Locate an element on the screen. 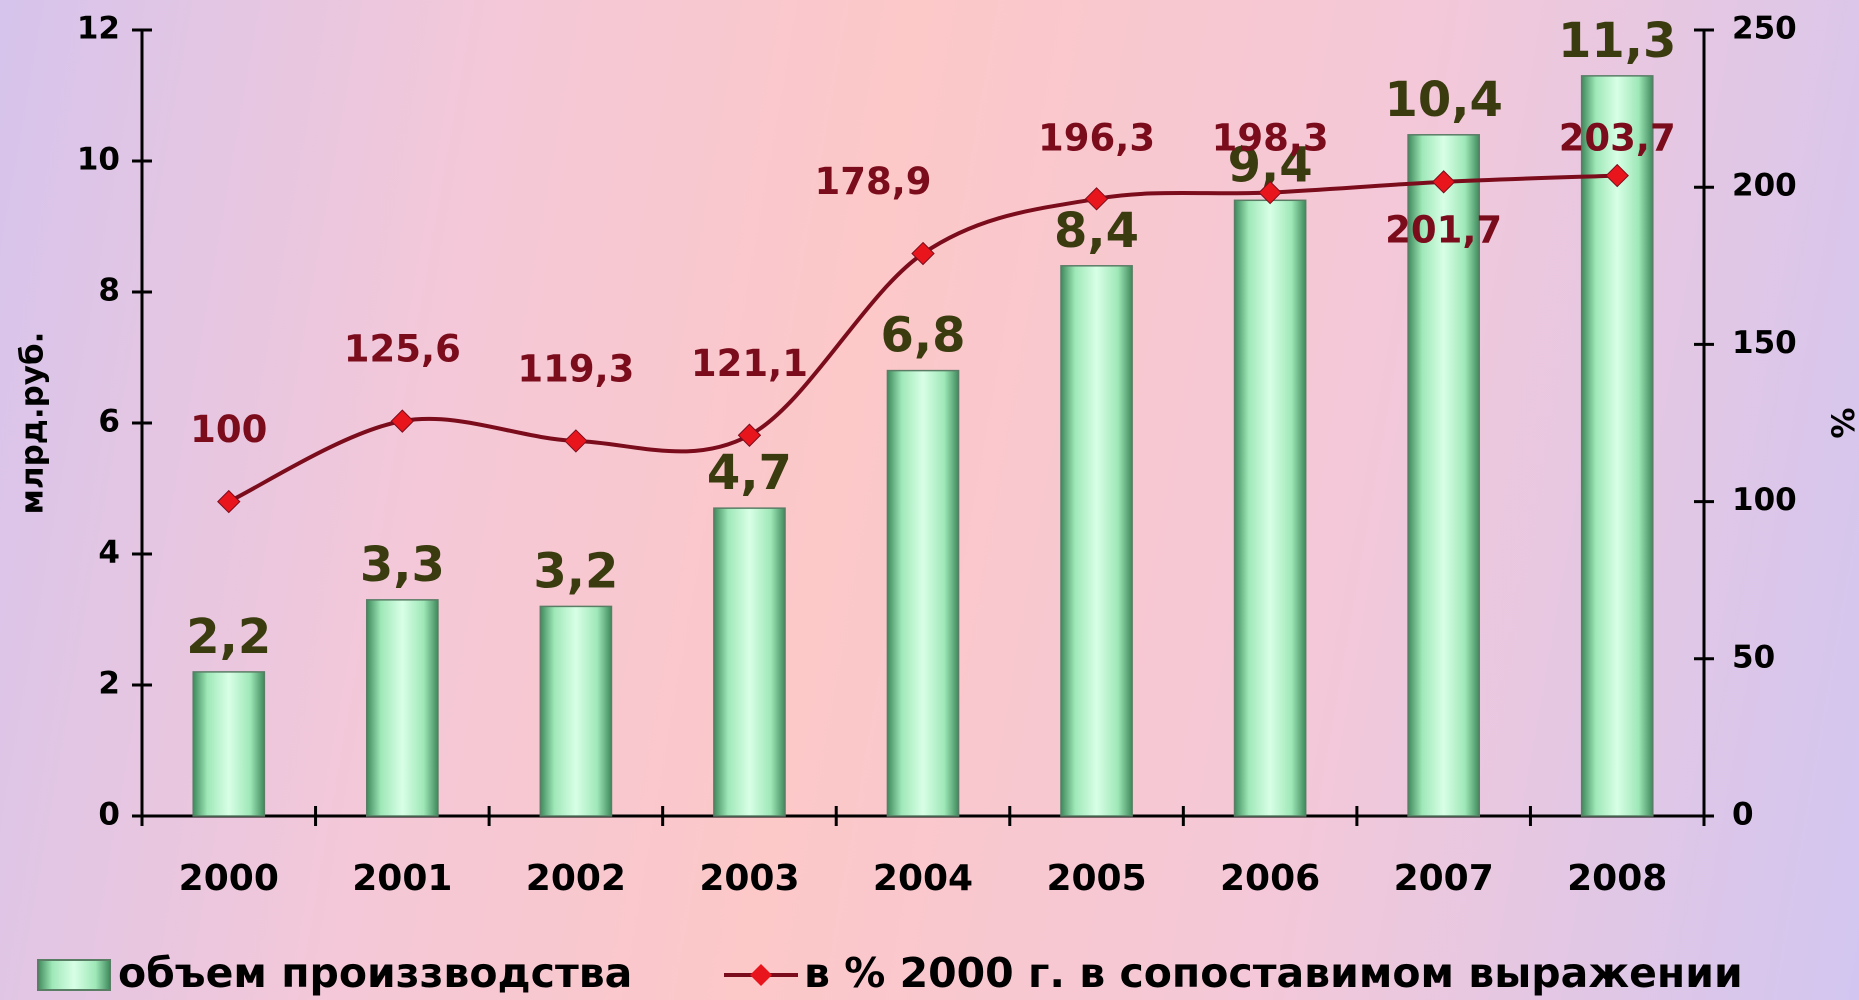 The width and height of the screenshot is (1859, 1000). legend-swatch is located at coordinates (74, 975).